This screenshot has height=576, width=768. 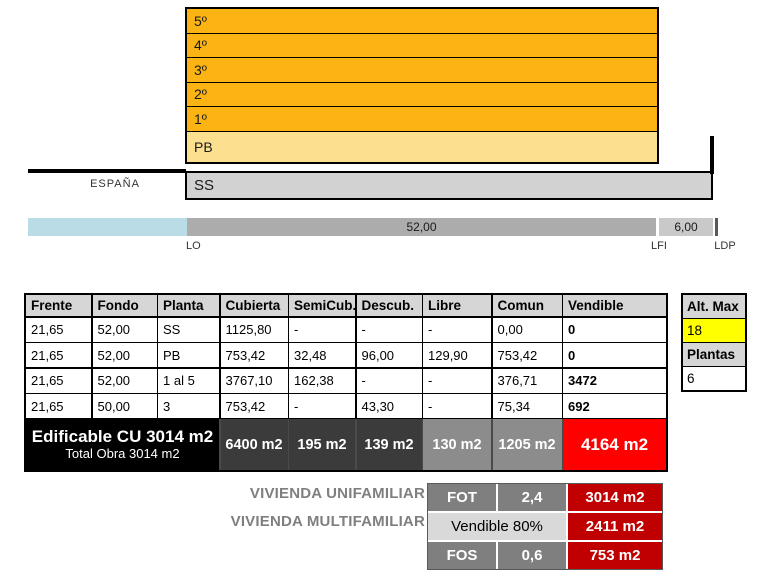 I want to click on basement-label: SS, so click(x=204, y=185).